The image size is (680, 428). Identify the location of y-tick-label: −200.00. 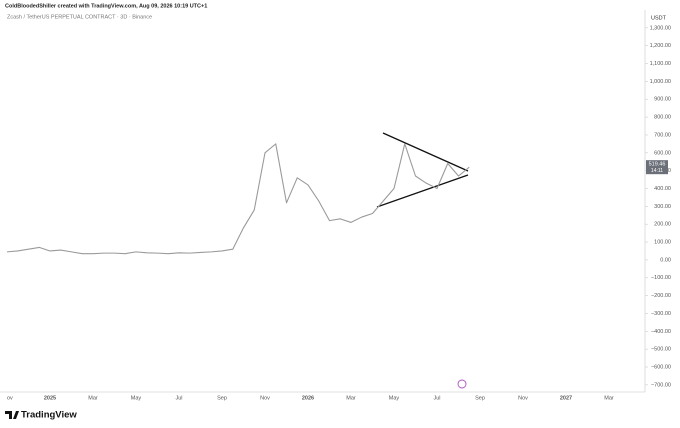
(661, 296).